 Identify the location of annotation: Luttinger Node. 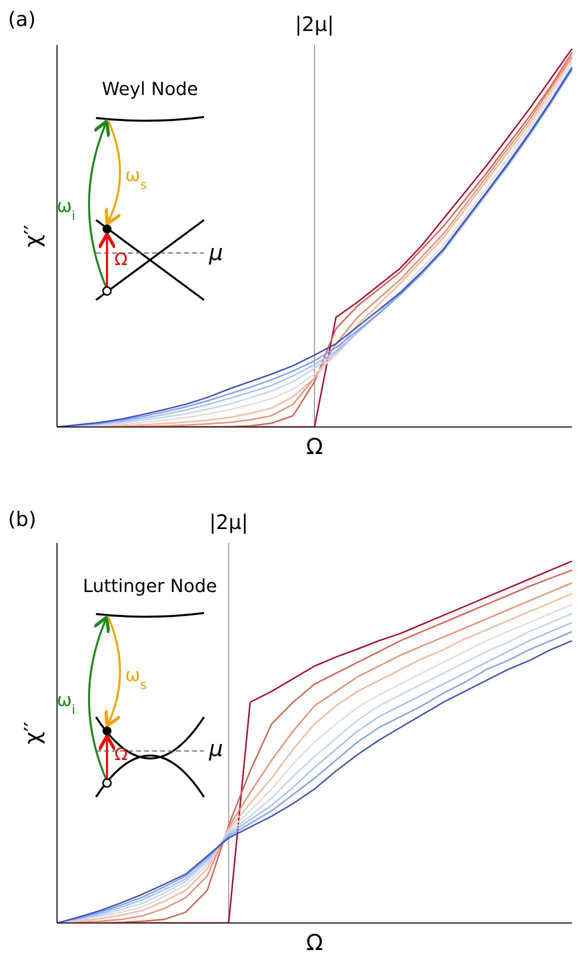
(150, 586).